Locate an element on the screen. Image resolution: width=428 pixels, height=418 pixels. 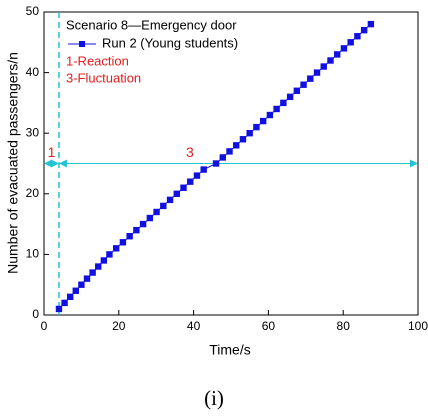
annotation: 1 is located at coordinates (52, 152).